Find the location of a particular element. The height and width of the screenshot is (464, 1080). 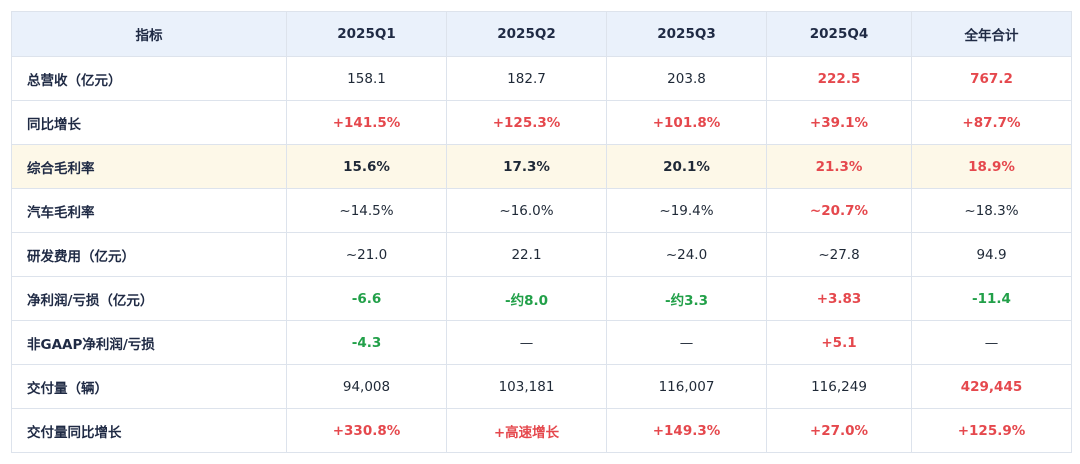

table-cell: -6.6 is located at coordinates (366, 298).